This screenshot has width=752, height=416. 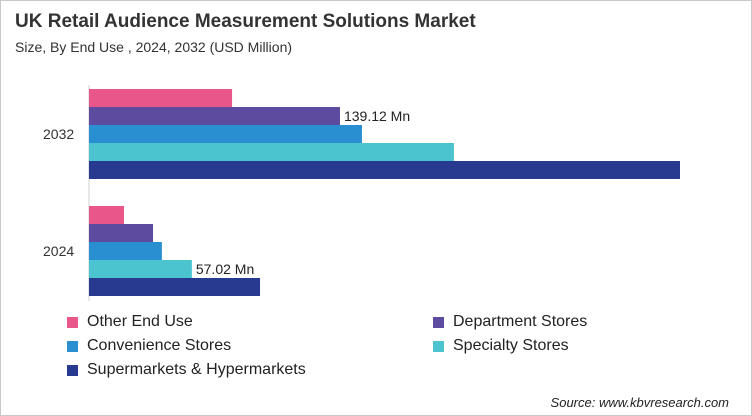 I want to click on data-label: 139.12 Mn, so click(x=377, y=116).